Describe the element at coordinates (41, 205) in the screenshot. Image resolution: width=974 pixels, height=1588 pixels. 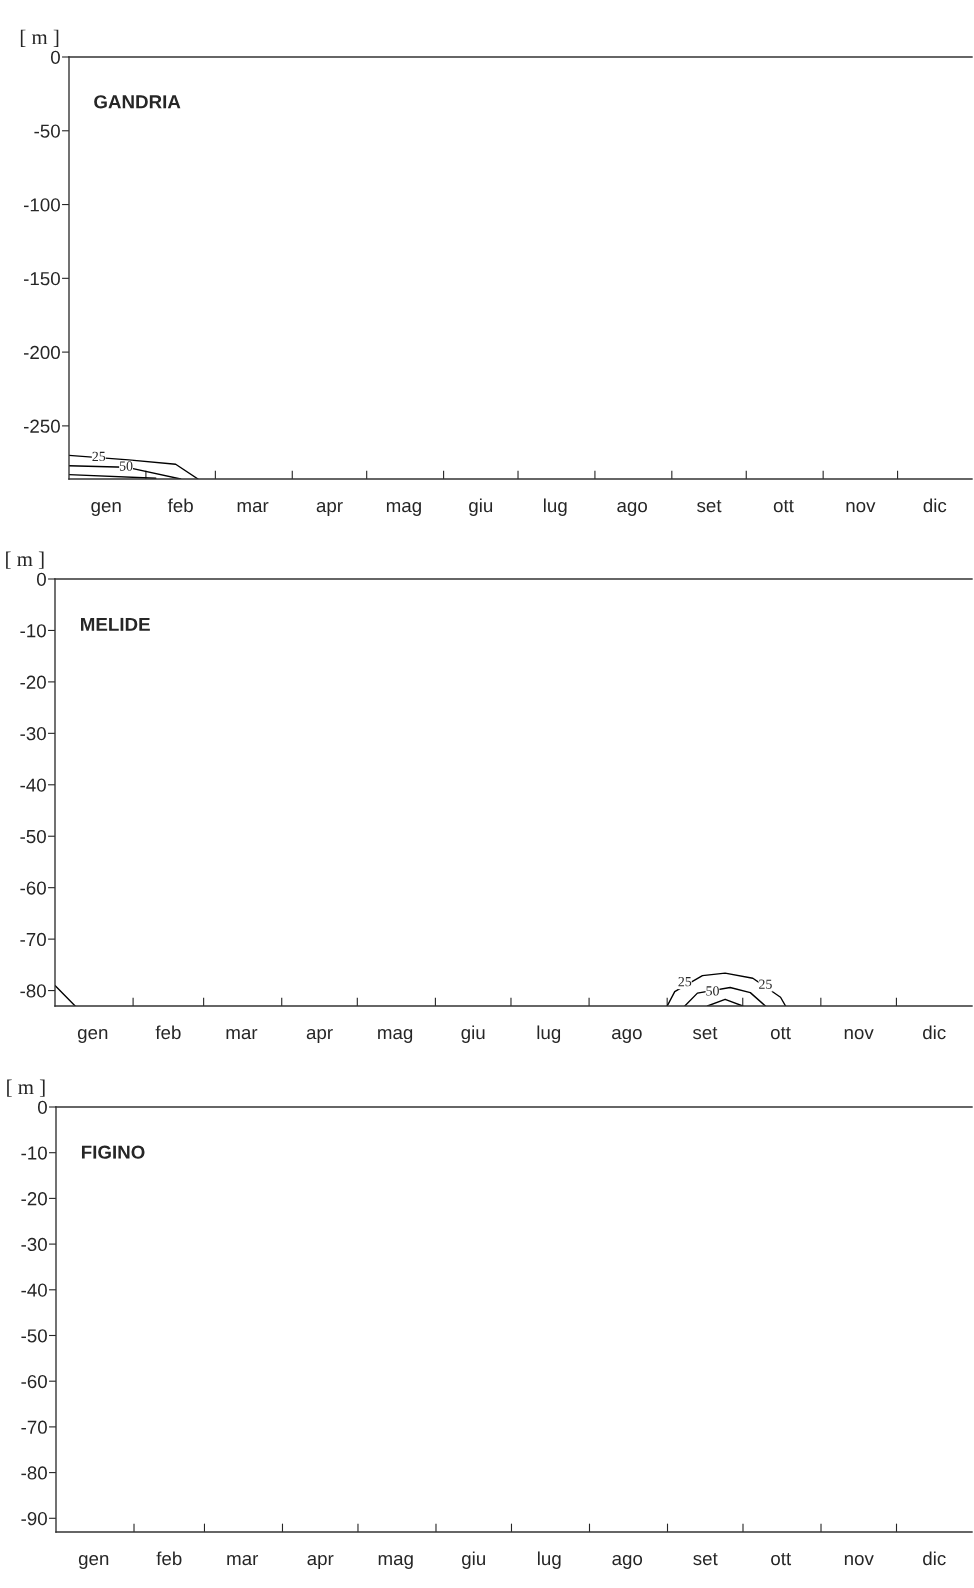
I see `y-tick-label: -100` at that location.